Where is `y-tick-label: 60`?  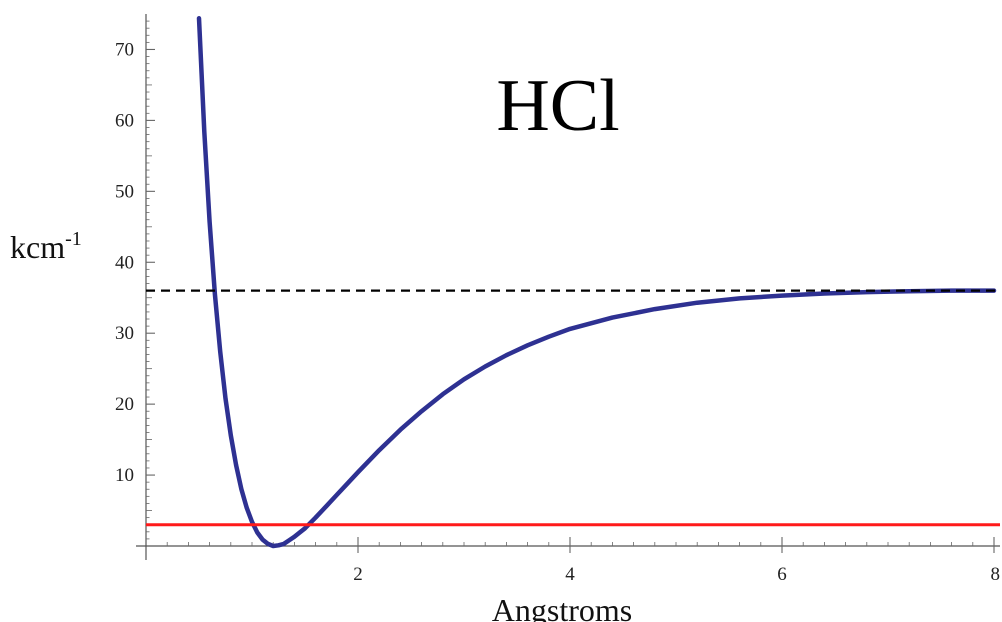
y-tick-label: 60 is located at coordinates (124, 120).